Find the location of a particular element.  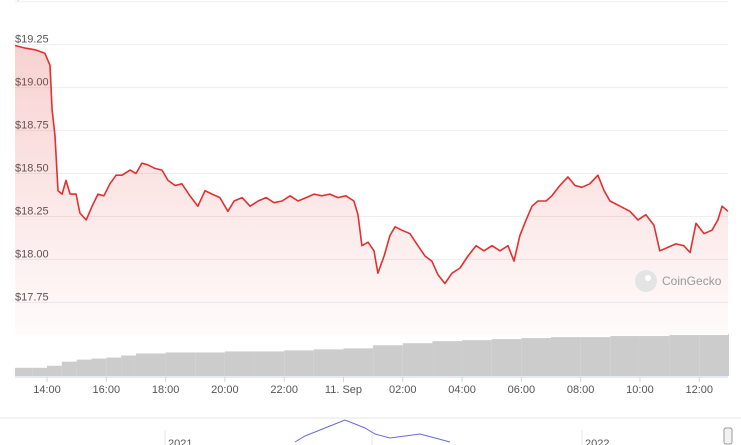

navigator-label: 2022 is located at coordinates (597, 441).